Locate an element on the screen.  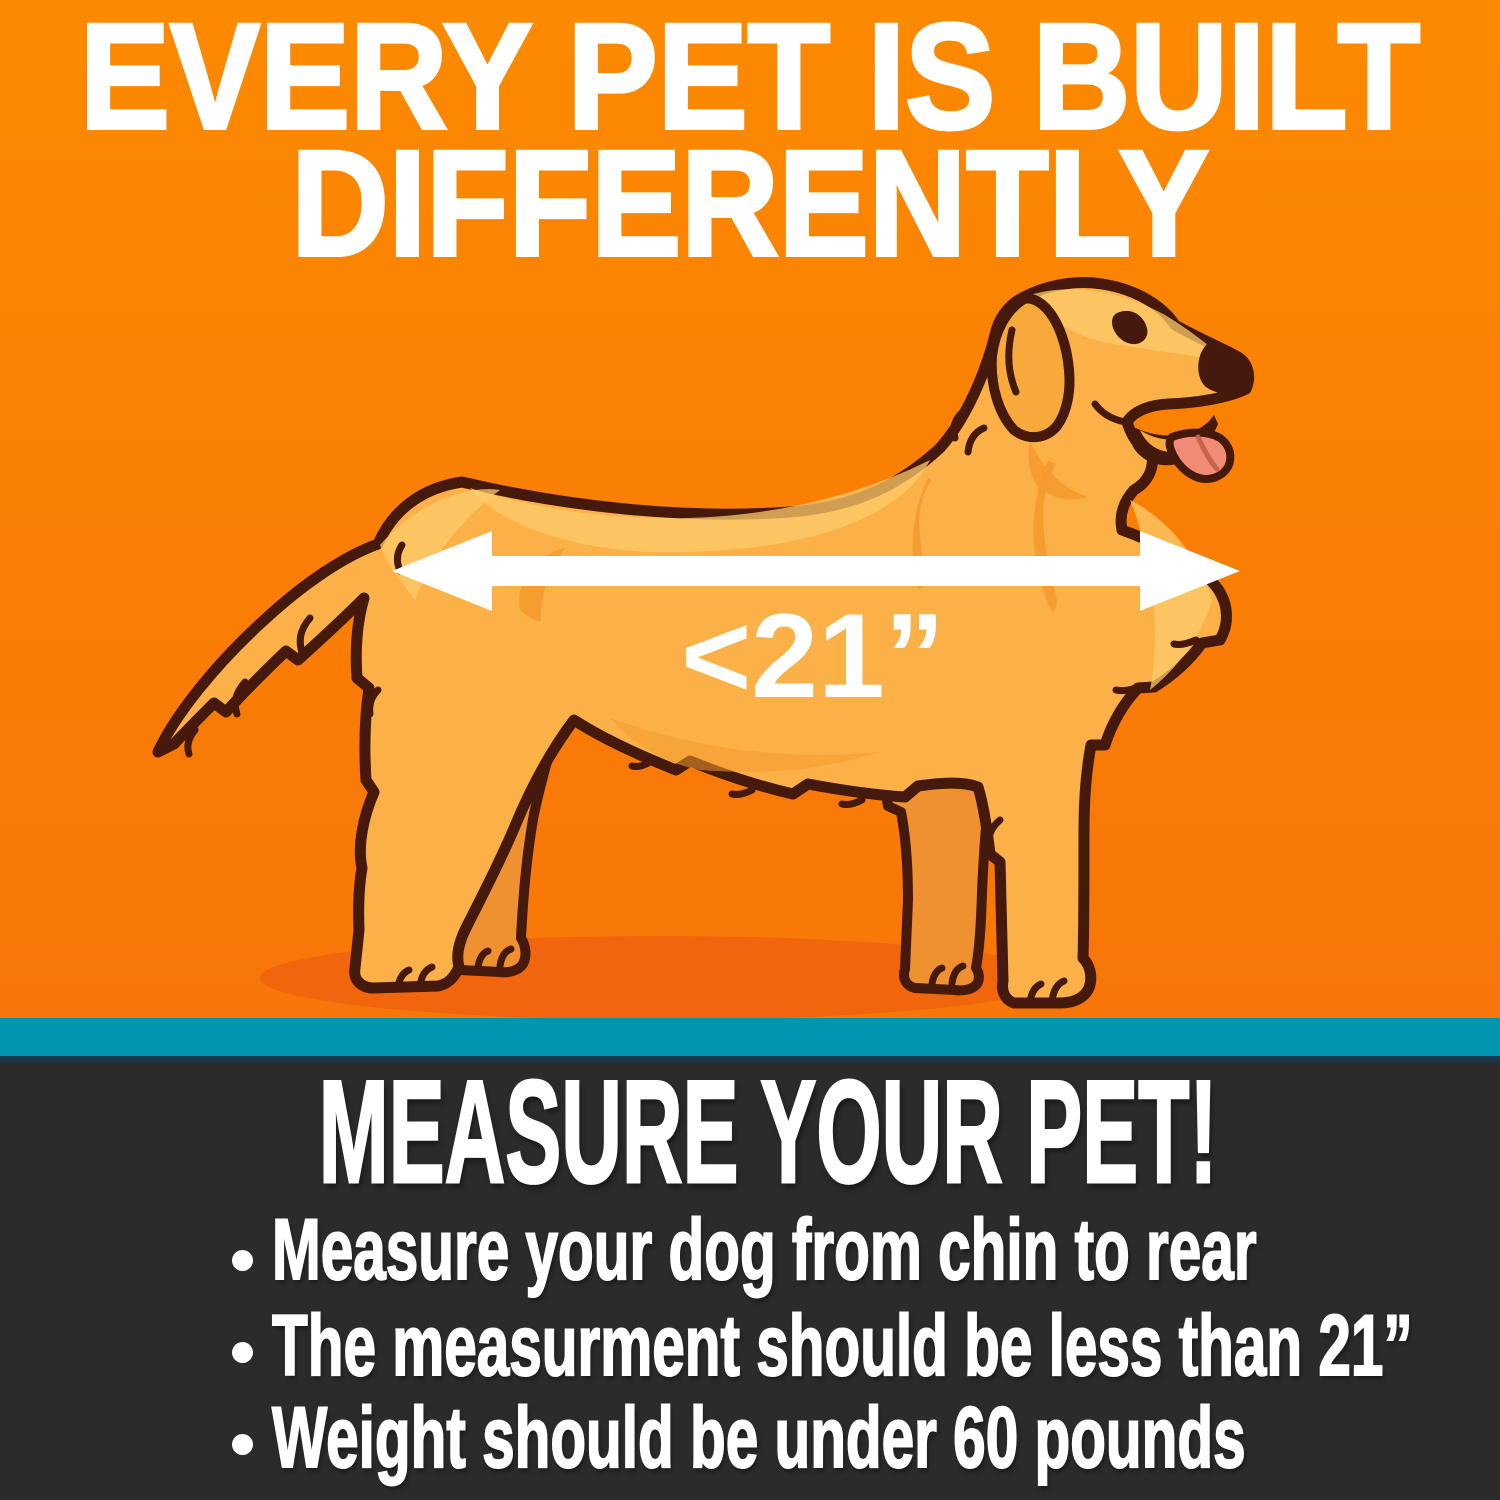
dog-ear is located at coordinates (1030, 367).